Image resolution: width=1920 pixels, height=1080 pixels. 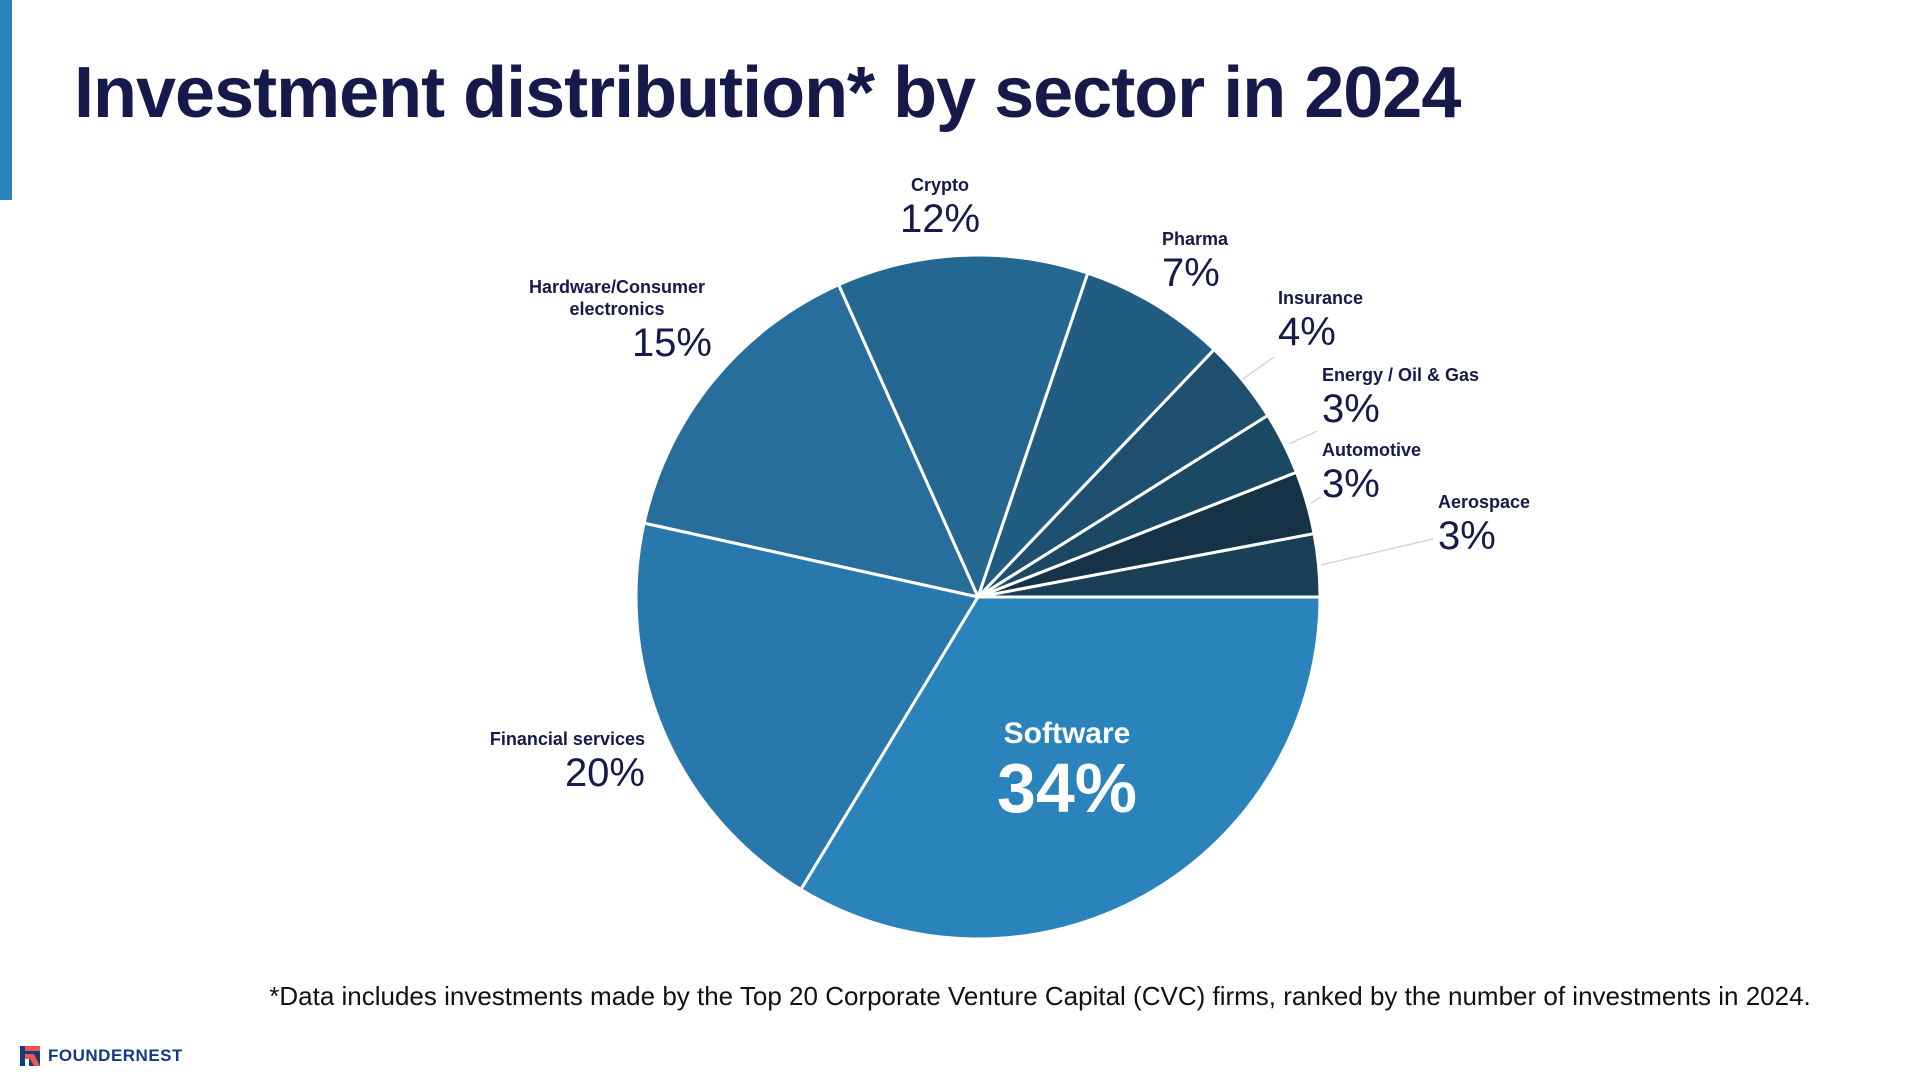 What do you see at coordinates (1400, 398) in the screenshot?
I see `label-energy: Energy / Oil & Gas 3%` at bounding box center [1400, 398].